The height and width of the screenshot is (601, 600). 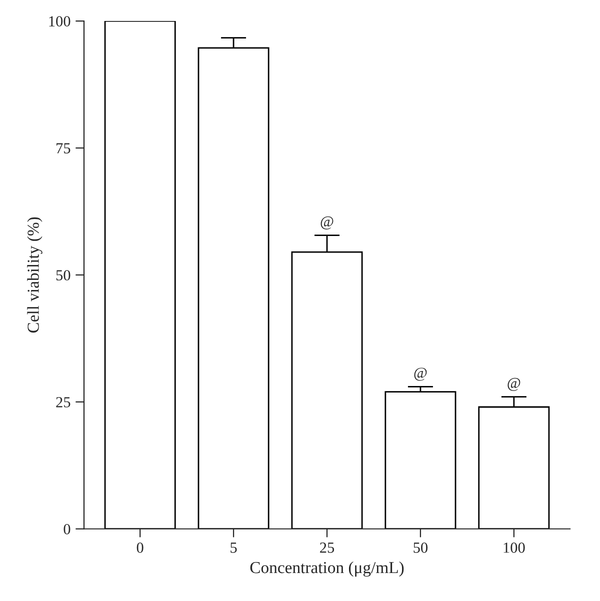 I want to click on y-tick-label: 0, so click(x=67, y=529).